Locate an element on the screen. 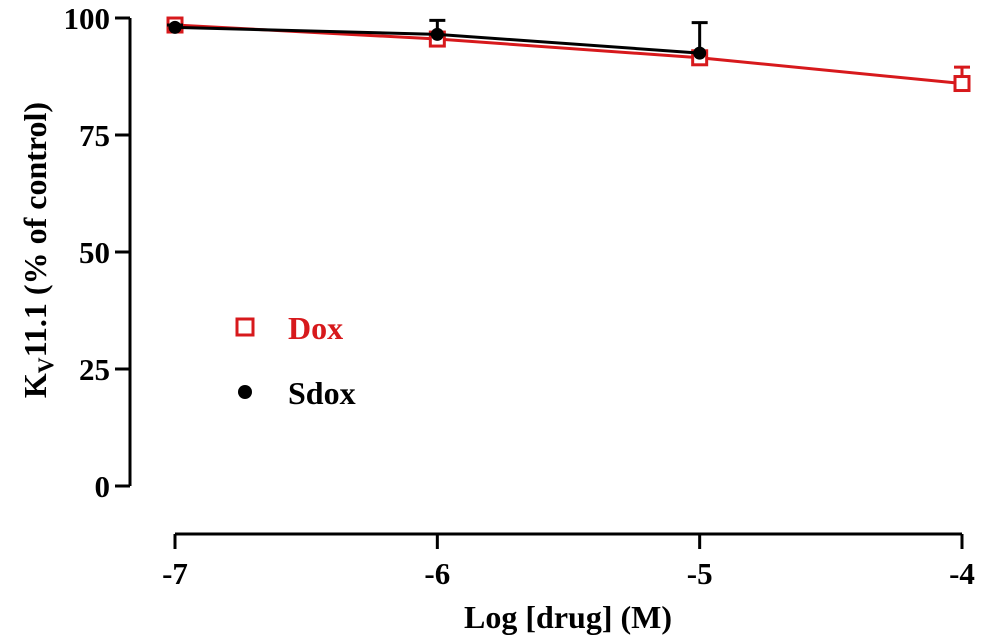 The height and width of the screenshot is (641, 982). legend-item-dox: Dox is located at coordinates (289, 328).